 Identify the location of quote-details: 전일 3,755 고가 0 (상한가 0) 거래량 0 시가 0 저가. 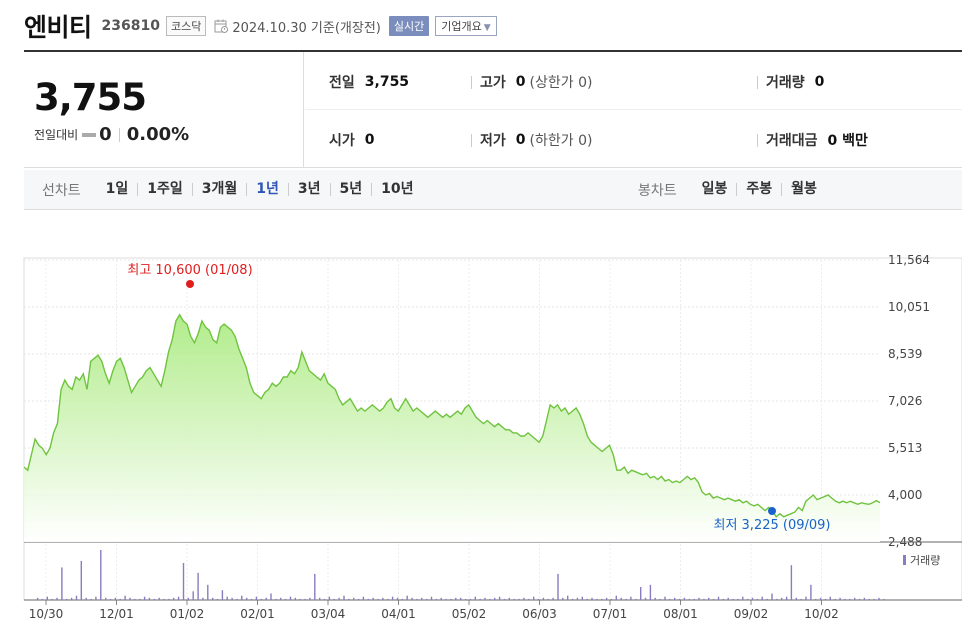
(633, 110).